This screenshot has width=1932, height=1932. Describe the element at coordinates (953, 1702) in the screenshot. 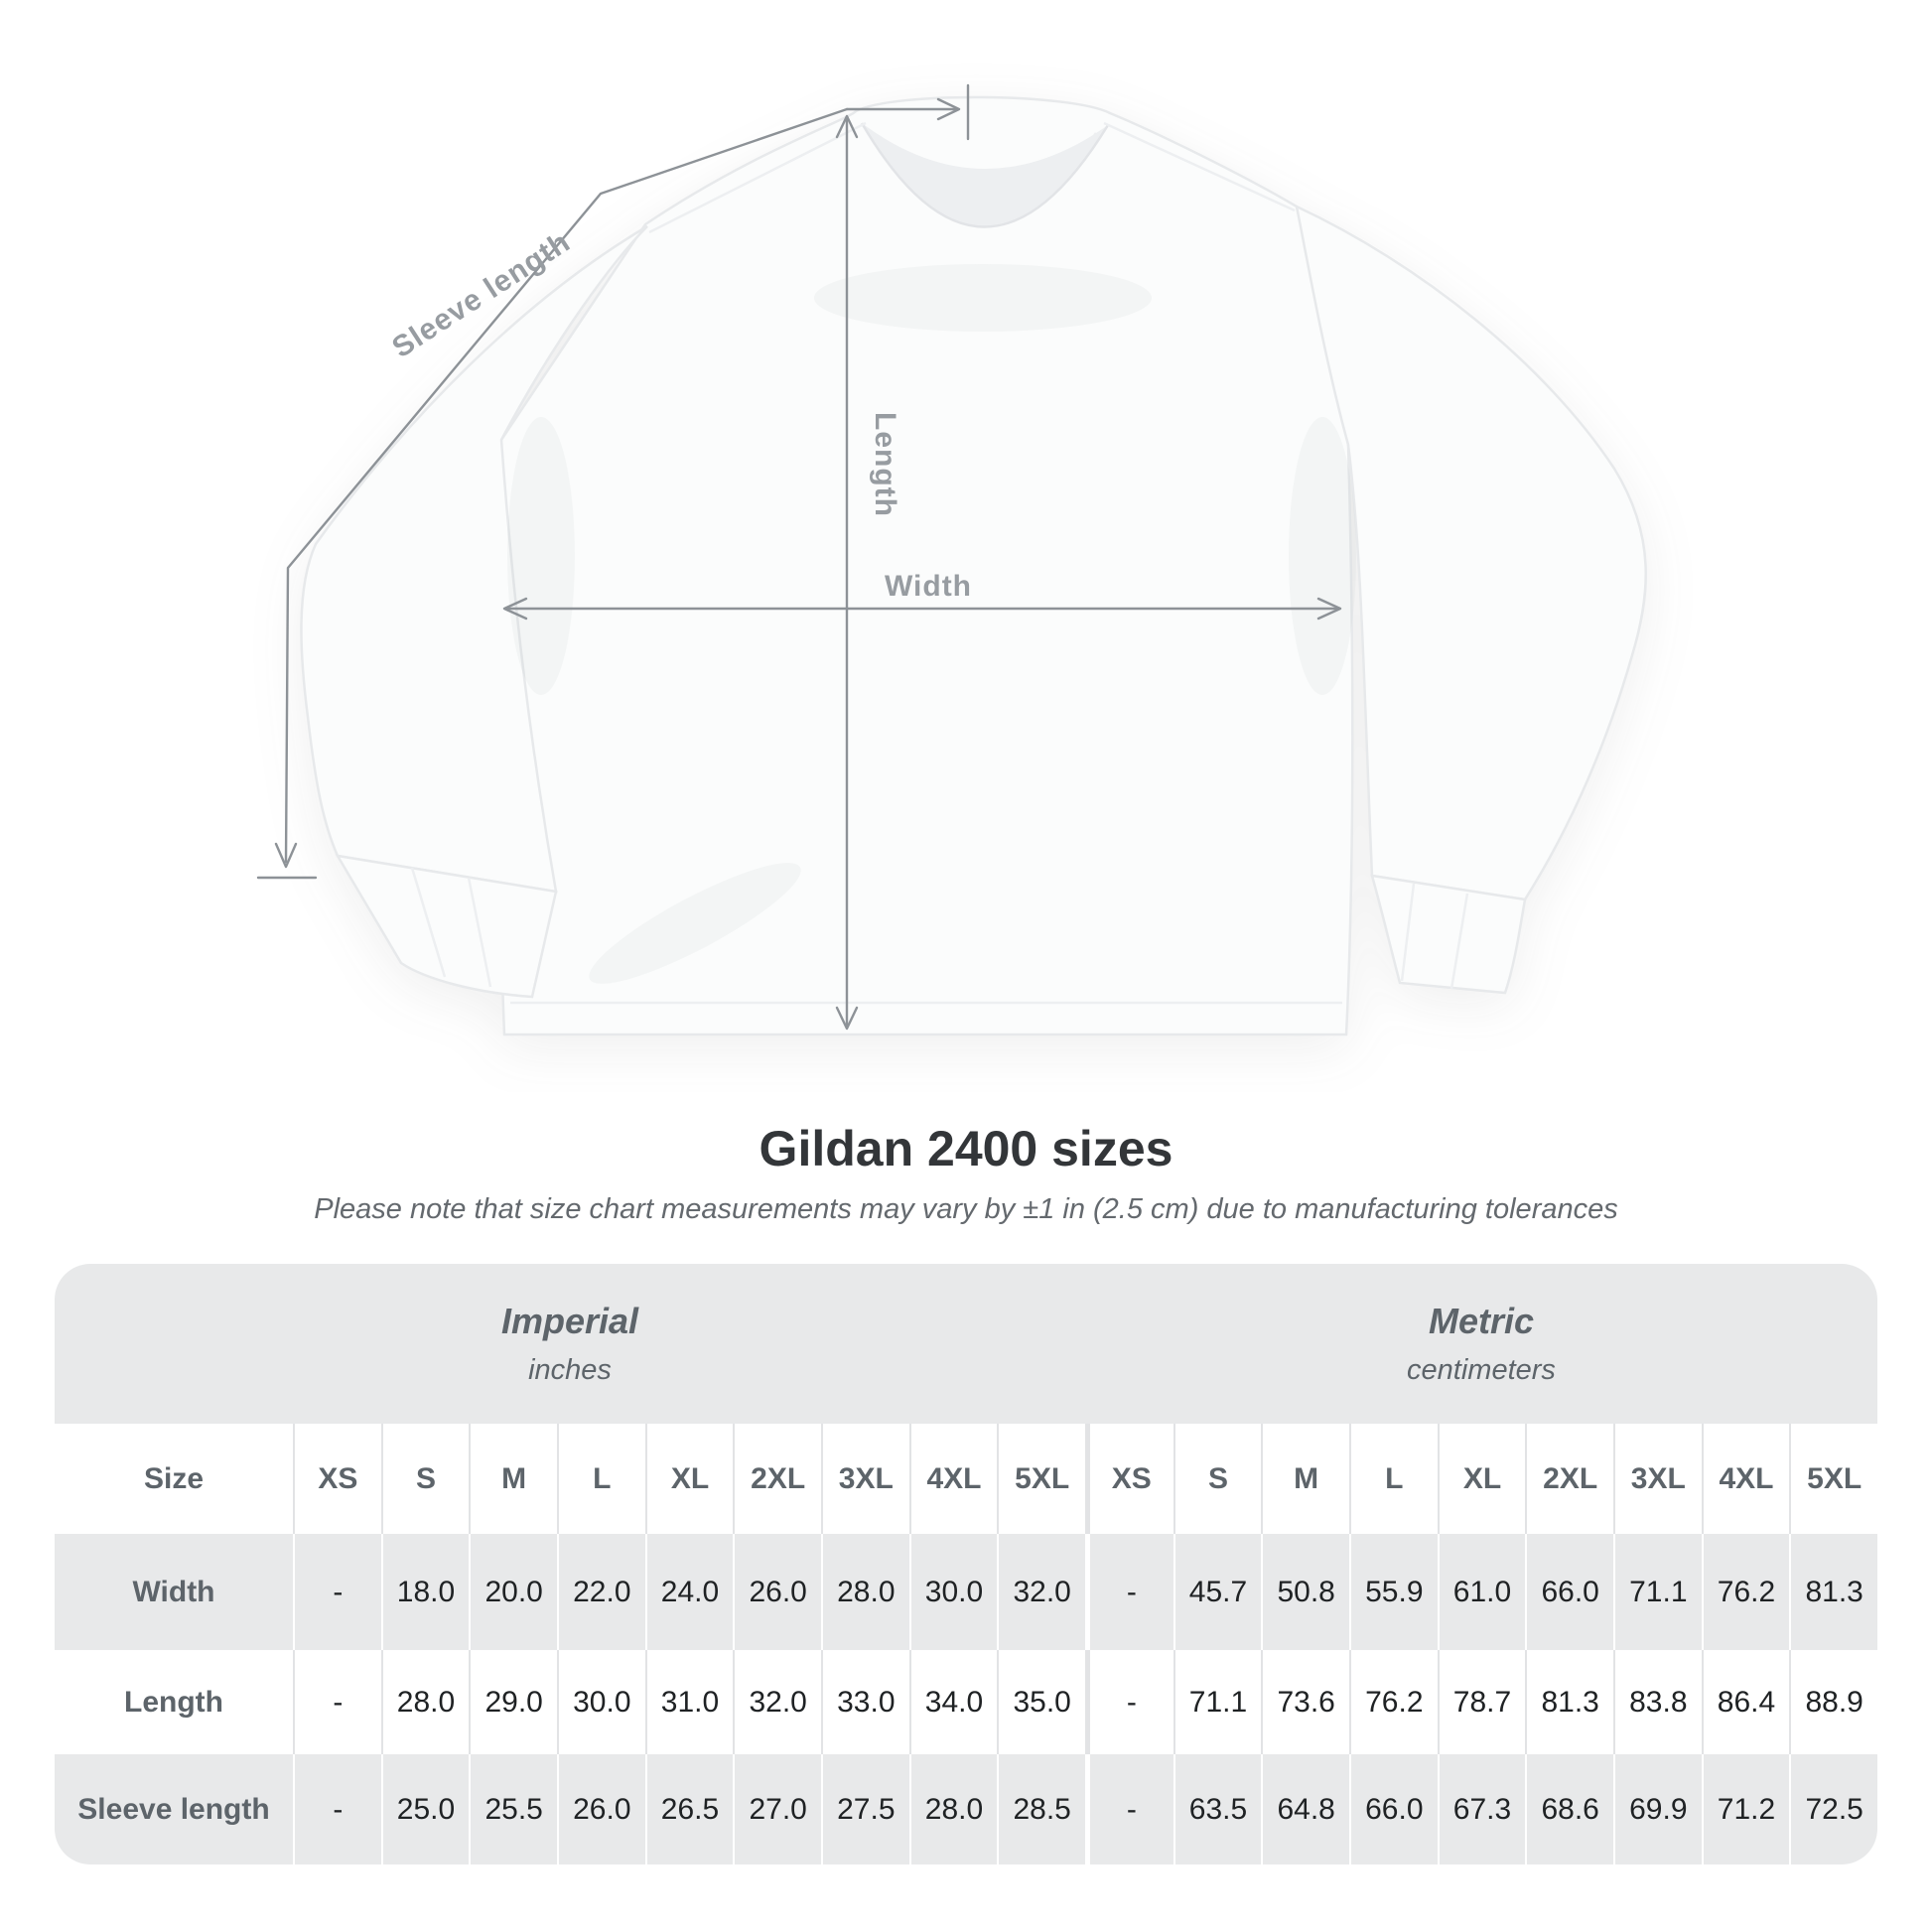

I see `value-cell: 34.0` at that location.